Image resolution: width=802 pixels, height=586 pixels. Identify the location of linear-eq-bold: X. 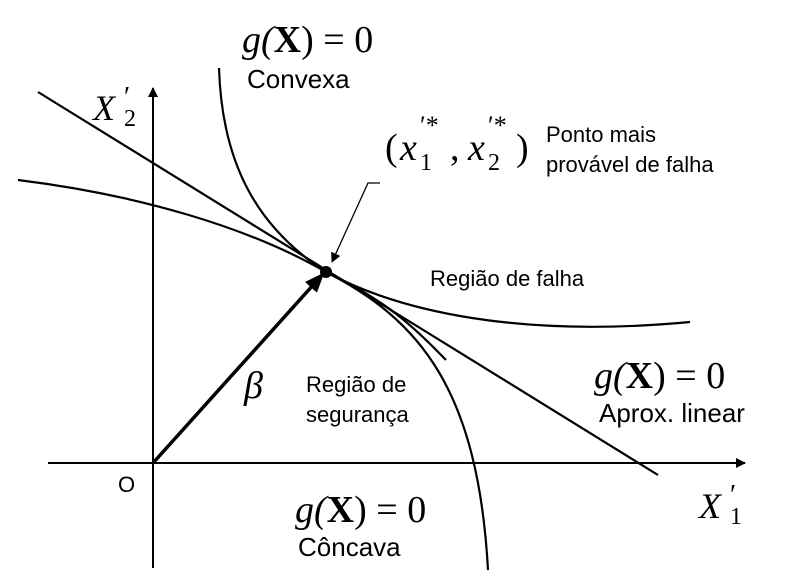
(639, 376).